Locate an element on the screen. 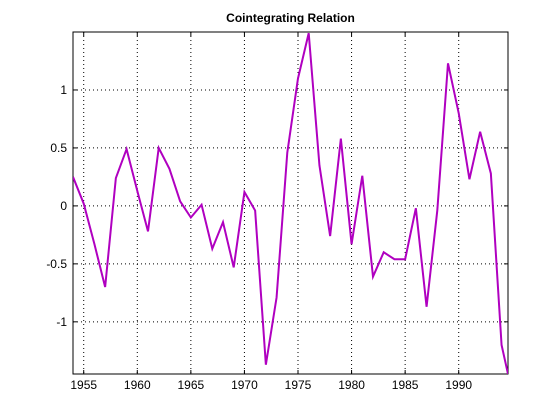 The image size is (560, 420). y-tick-labels: 1 0.5 0 -0.5 -1 is located at coordinates (56, 206).